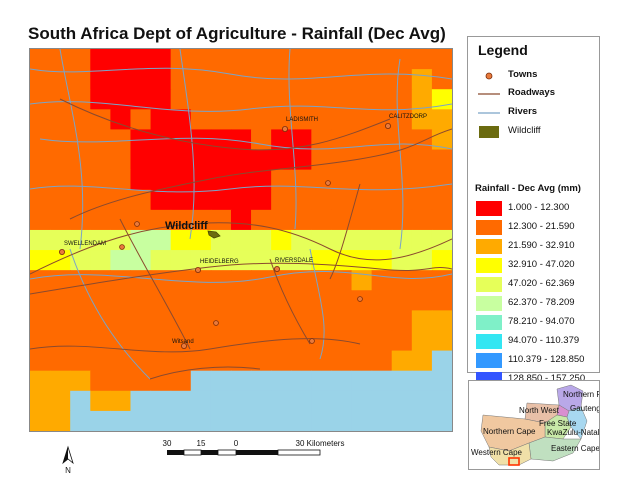 This screenshot has height=480, width=620. What do you see at coordinates (575, 448) in the screenshot?
I see `province-label: Eastern Cape` at bounding box center [575, 448].